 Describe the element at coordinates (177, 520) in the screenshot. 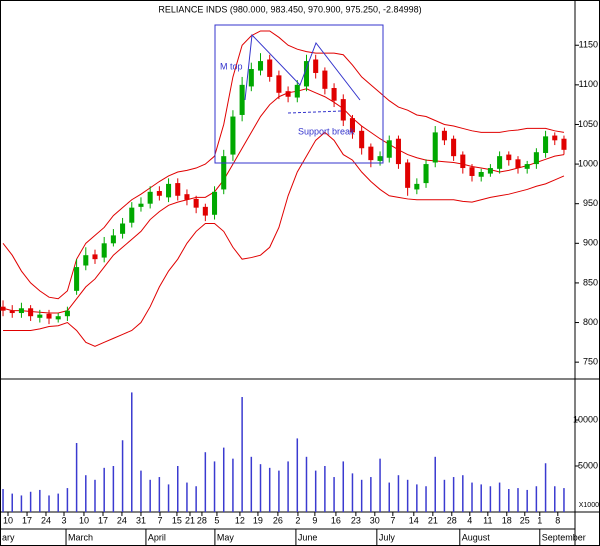

I see `x-tick-label: 15` at that location.